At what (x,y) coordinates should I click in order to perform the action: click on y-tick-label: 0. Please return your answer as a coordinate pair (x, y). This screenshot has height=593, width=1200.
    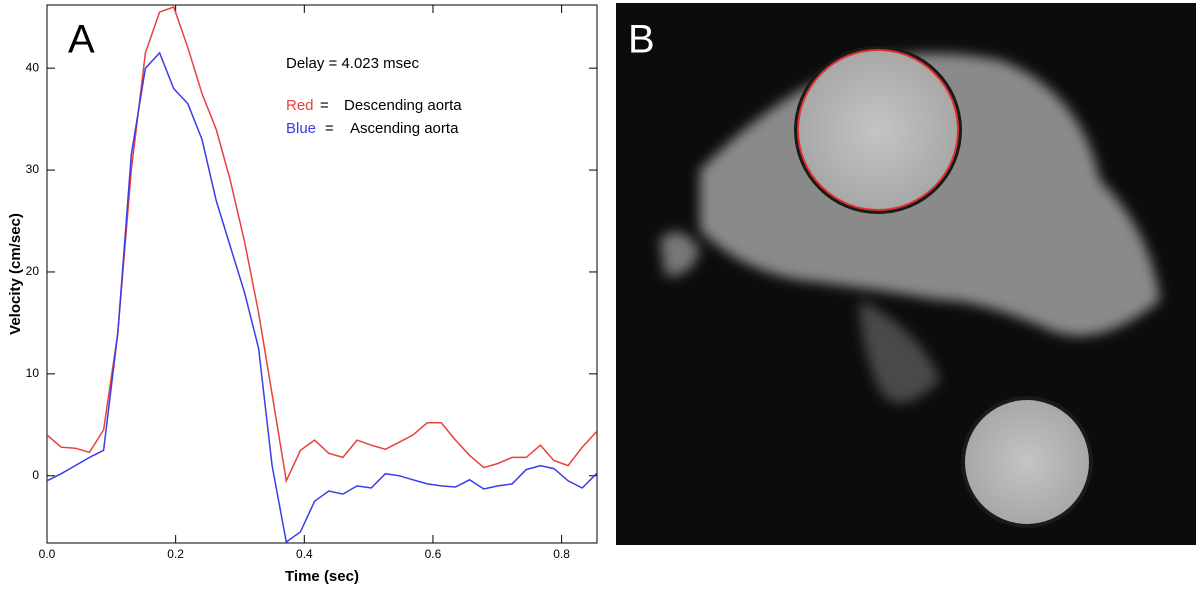
    Looking at the image, I should click on (35, 475).